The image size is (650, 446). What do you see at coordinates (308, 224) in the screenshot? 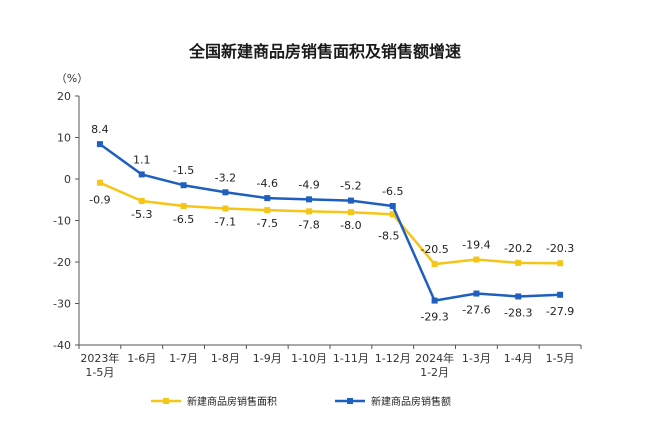
I see `data-label: -7.8` at bounding box center [308, 224].